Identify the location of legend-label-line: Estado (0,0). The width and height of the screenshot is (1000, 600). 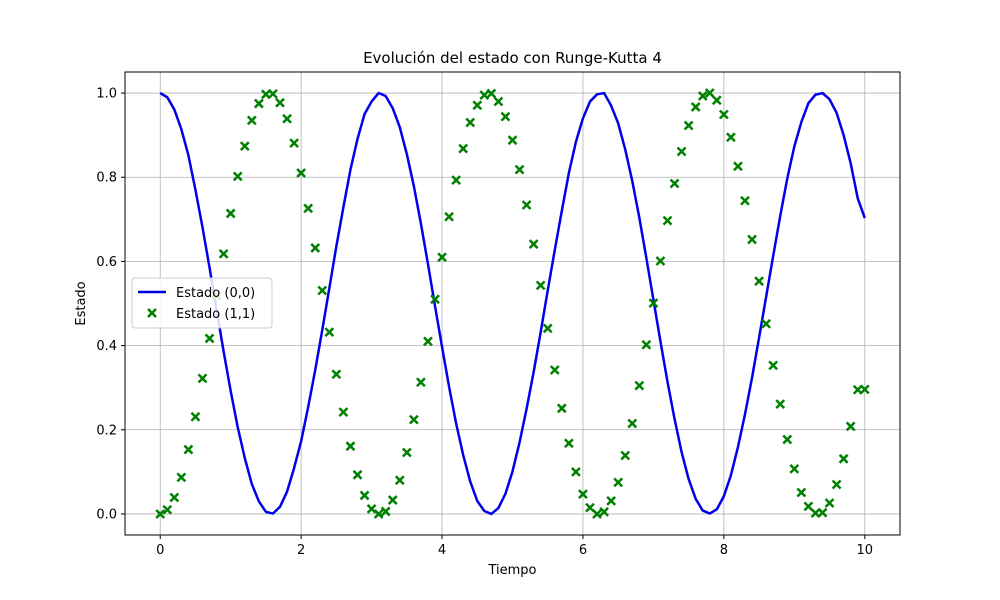
(215, 293).